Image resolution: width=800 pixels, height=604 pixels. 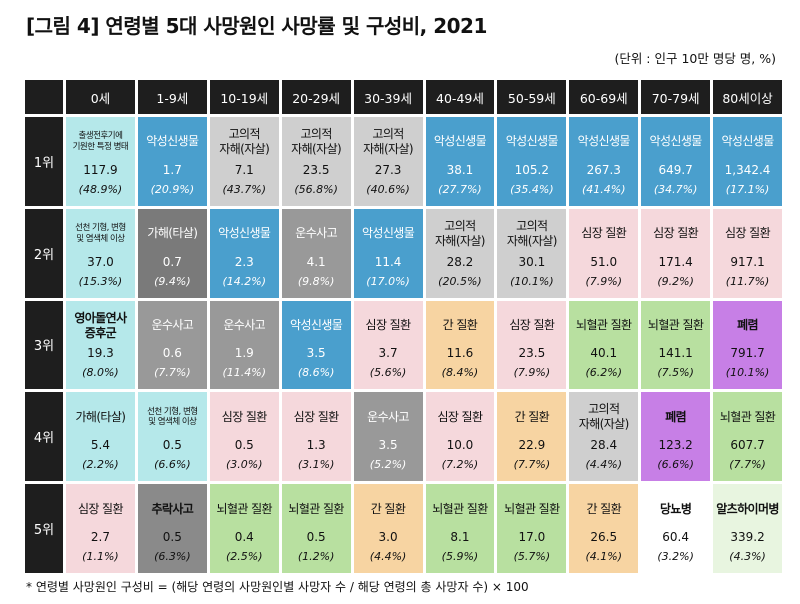 What do you see at coordinates (747, 528) in the screenshot?
I see `cause-cell: 알츠하이머병 339.2 (4.3%)` at bounding box center [747, 528].